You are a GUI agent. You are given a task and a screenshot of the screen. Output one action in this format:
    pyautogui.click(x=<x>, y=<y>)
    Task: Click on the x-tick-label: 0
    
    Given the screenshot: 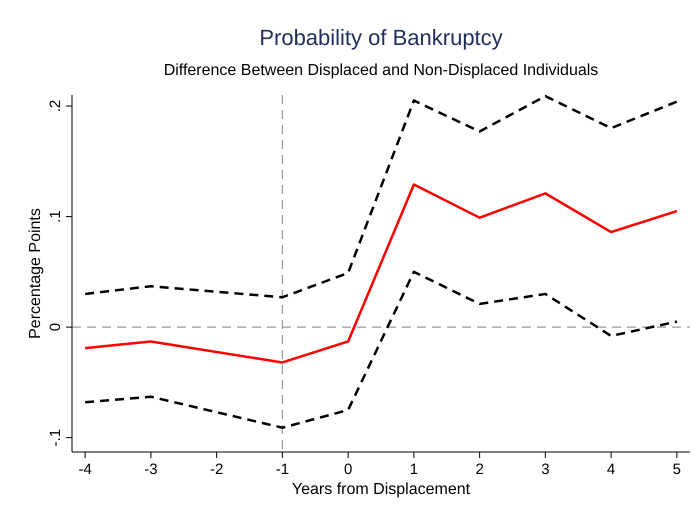 What is the action you would take?
    pyautogui.click(x=348, y=469)
    